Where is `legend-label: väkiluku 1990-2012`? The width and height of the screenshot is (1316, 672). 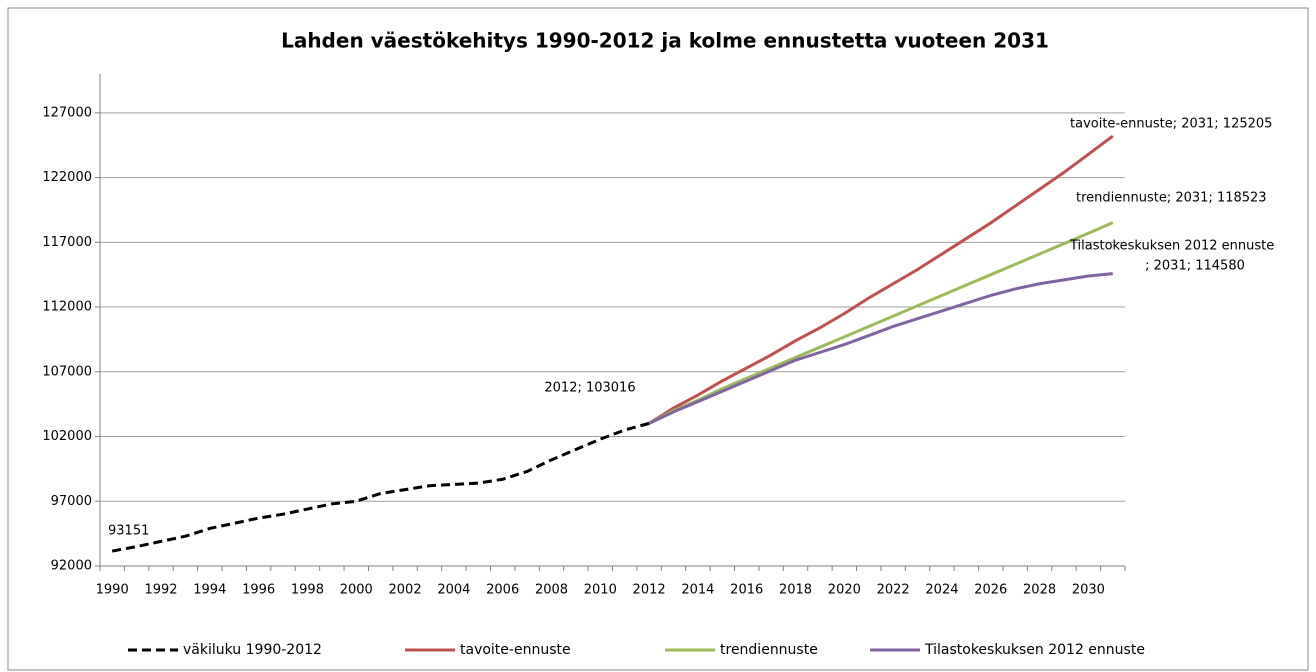 legend-label: väkiluku 1990-2012 is located at coordinates (252, 650).